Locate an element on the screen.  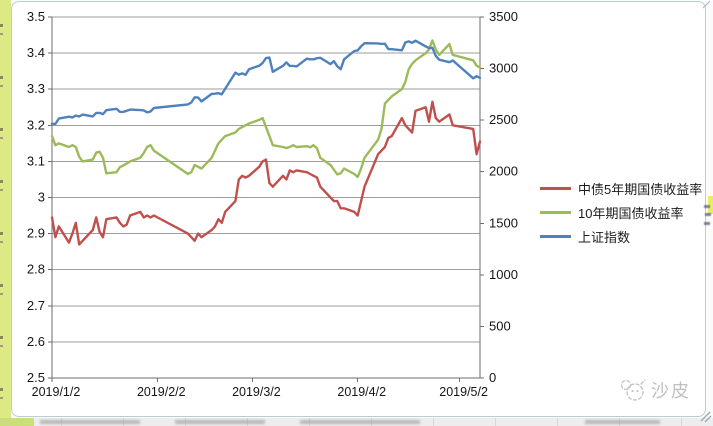
left-axis-tick-label: 3.2 is located at coordinates (36, 124).